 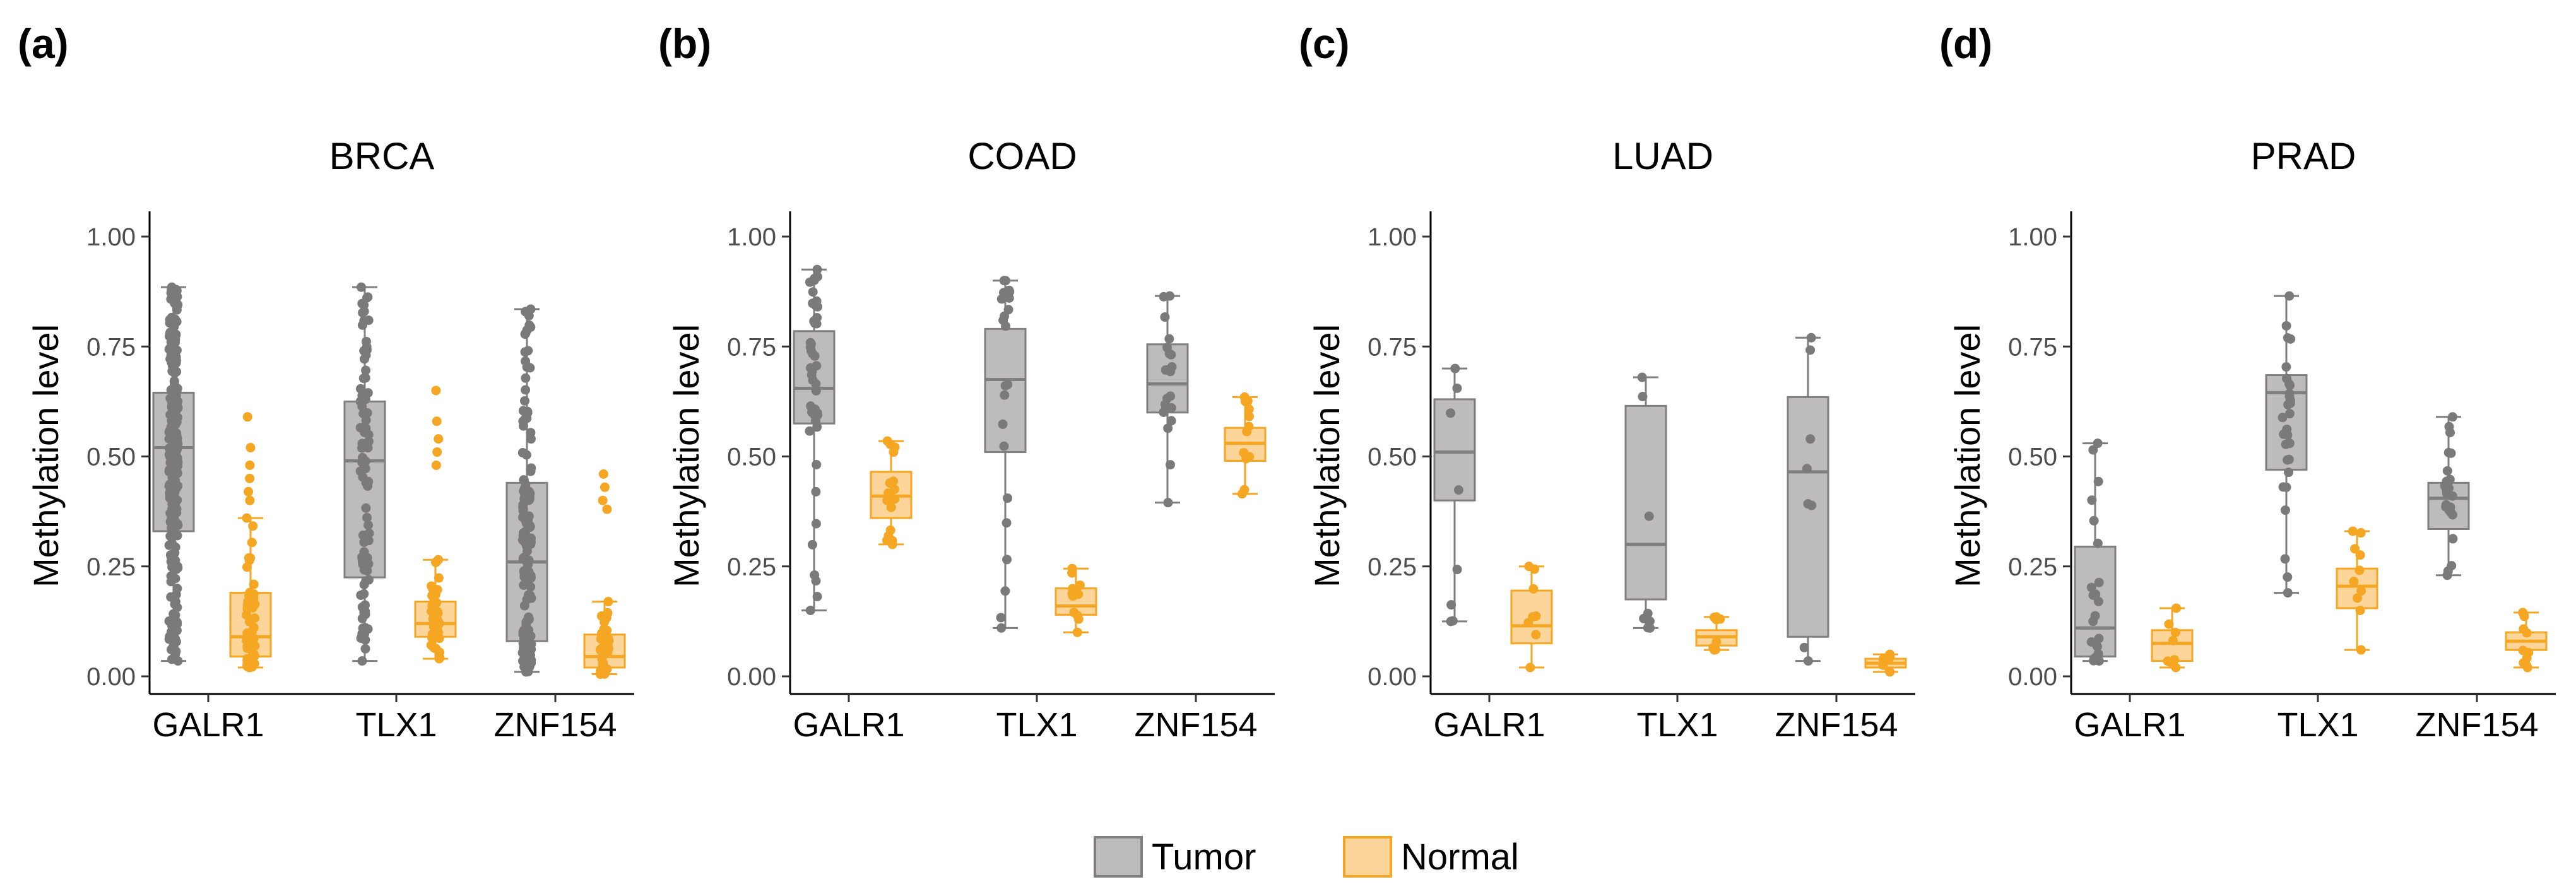 What do you see at coordinates (382, 156) in the screenshot?
I see `panel-title: BRCA` at bounding box center [382, 156].